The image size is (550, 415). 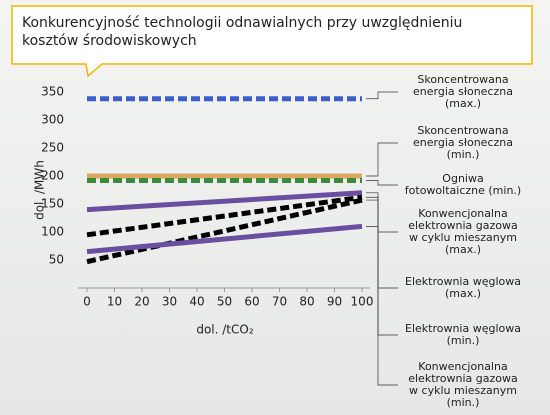 What do you see at coordinates (306, 302) in the screenshot?
I see `x-tick-label: 80` at bounding box center [306, 302].